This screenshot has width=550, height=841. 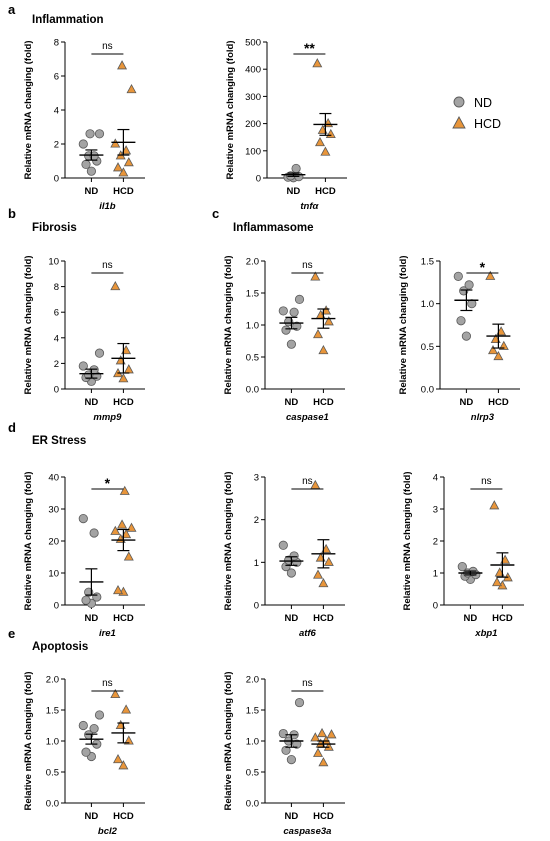 What do you see at coordinates (42, 220) in the screenshot?
I see `section-b: b Fibrosis` at bounding box center [42, 220].